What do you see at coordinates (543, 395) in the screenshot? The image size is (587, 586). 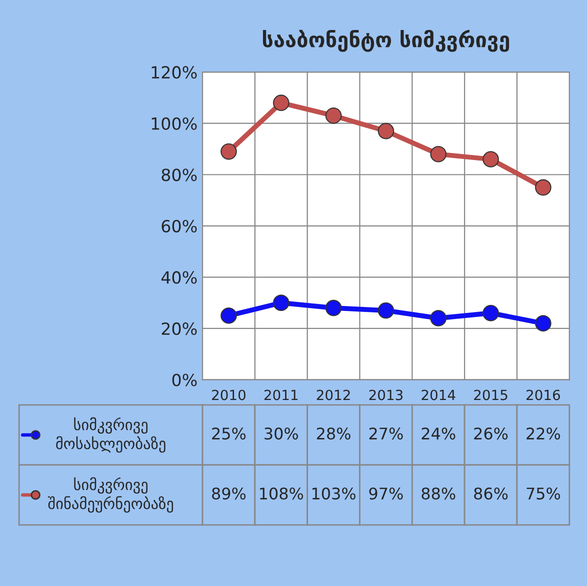 I see `x-tick-label: 2016` at bounding box center [543, 395].